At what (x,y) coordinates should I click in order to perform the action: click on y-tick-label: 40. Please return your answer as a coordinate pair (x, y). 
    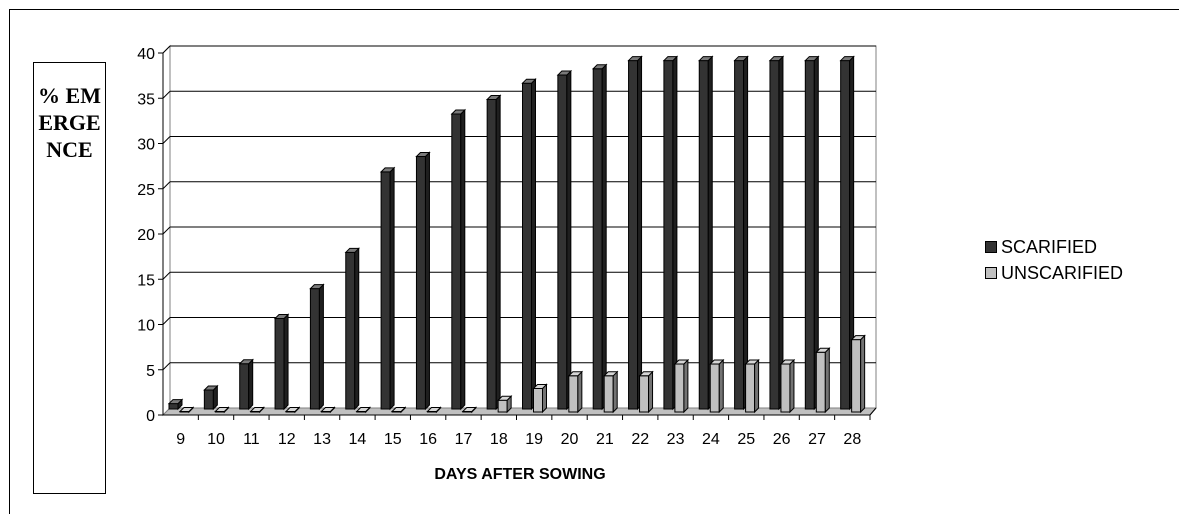
    Looking at the image, I should click on (146, 54).